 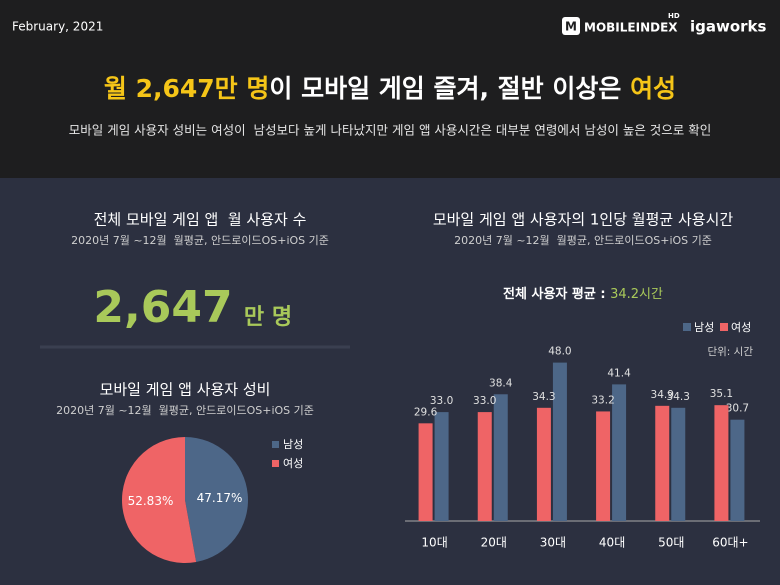 I want to click on x-tick-label: 30대, so click(x=553, y=543).